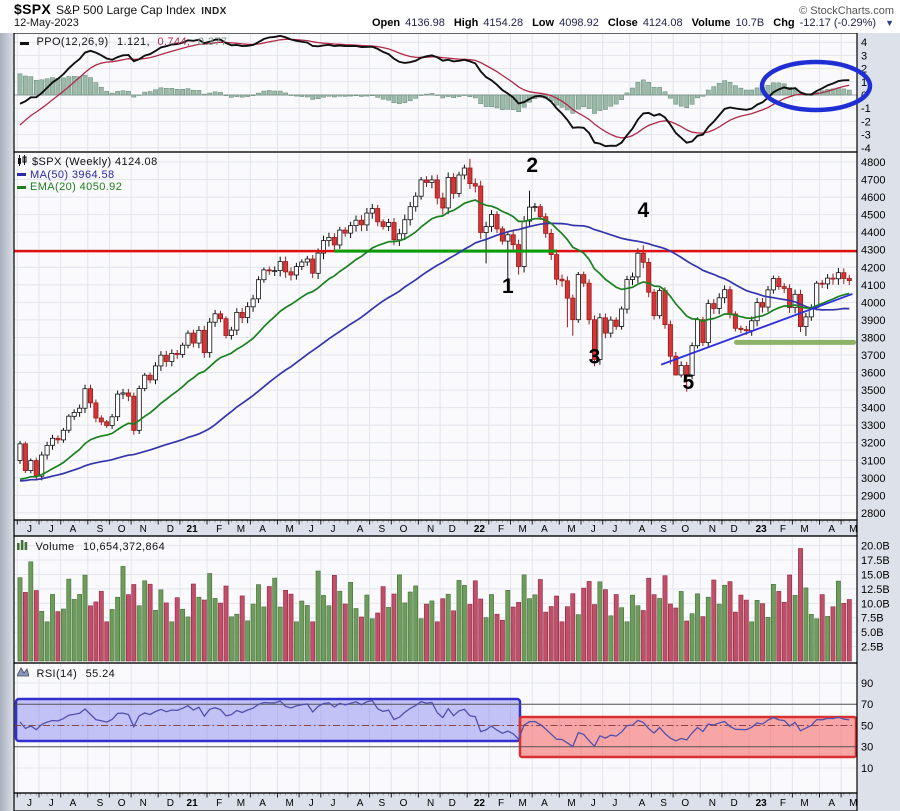 Image resolution: width=900 pixels, height=811 pixels. I want to click on rsi-legend-label: RSI(14), so click(57, 674).